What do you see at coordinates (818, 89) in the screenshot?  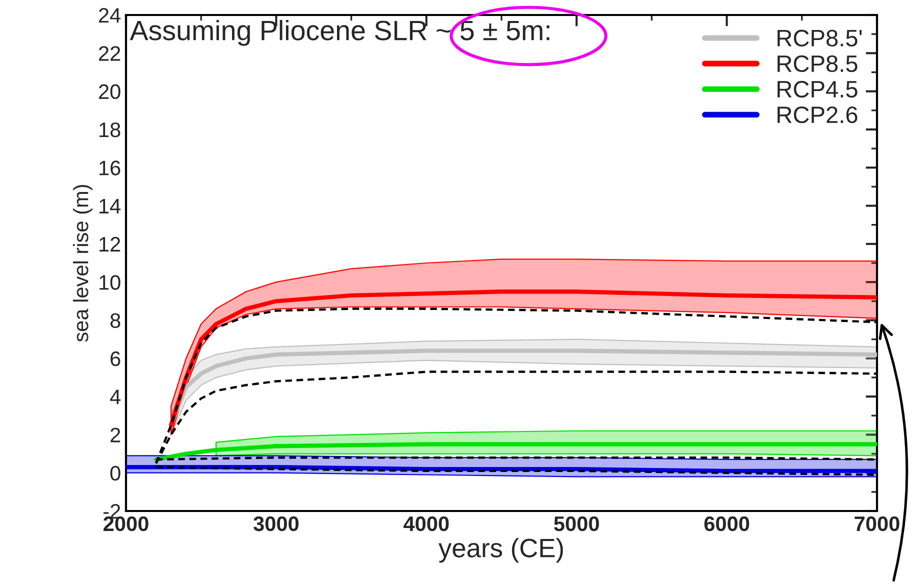 I see `legend-label: RCP4.5` at bounding box center [818, 89].